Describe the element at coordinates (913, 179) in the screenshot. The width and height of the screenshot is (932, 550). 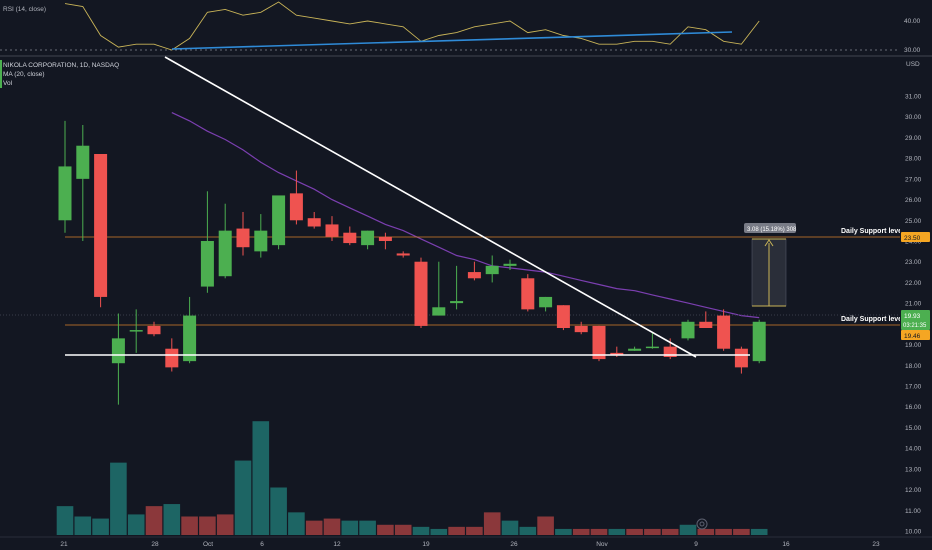
I see `price-axis-label: 27.00` at that location.